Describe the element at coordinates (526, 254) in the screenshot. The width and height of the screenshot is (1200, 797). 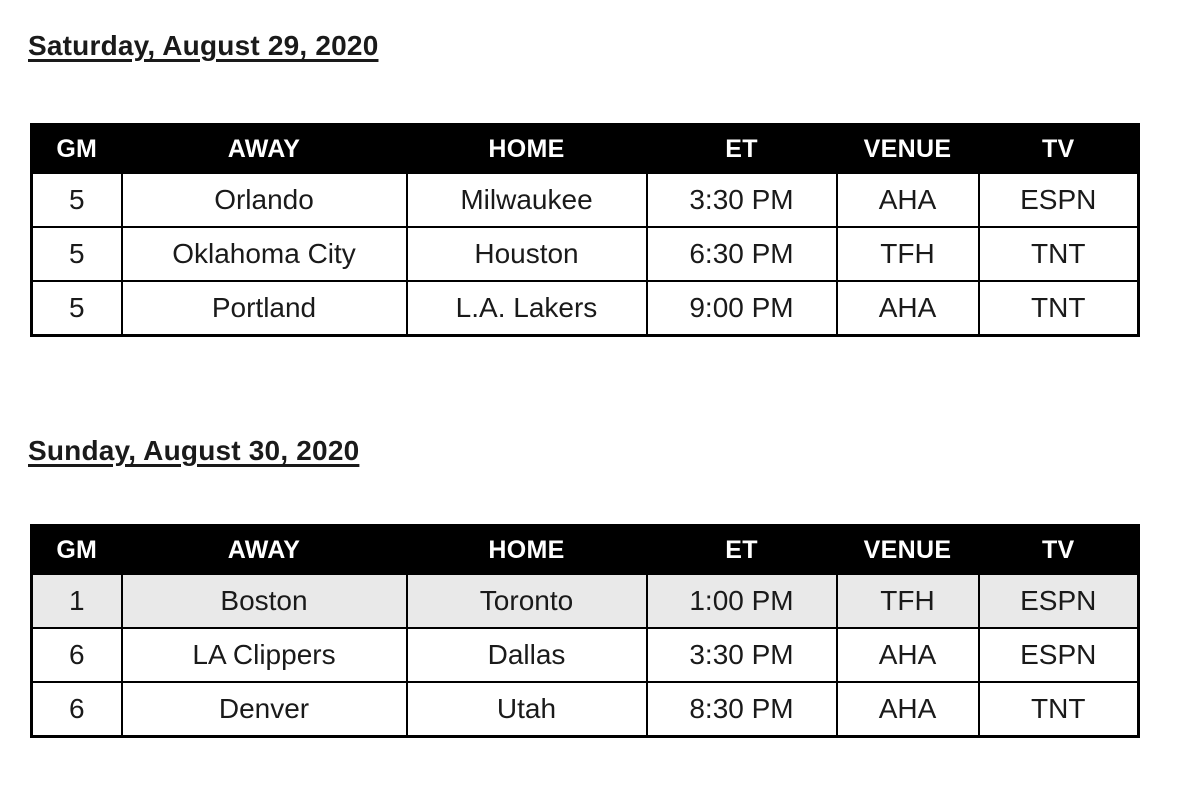
I see `cell-home-team: Houston` at that location.